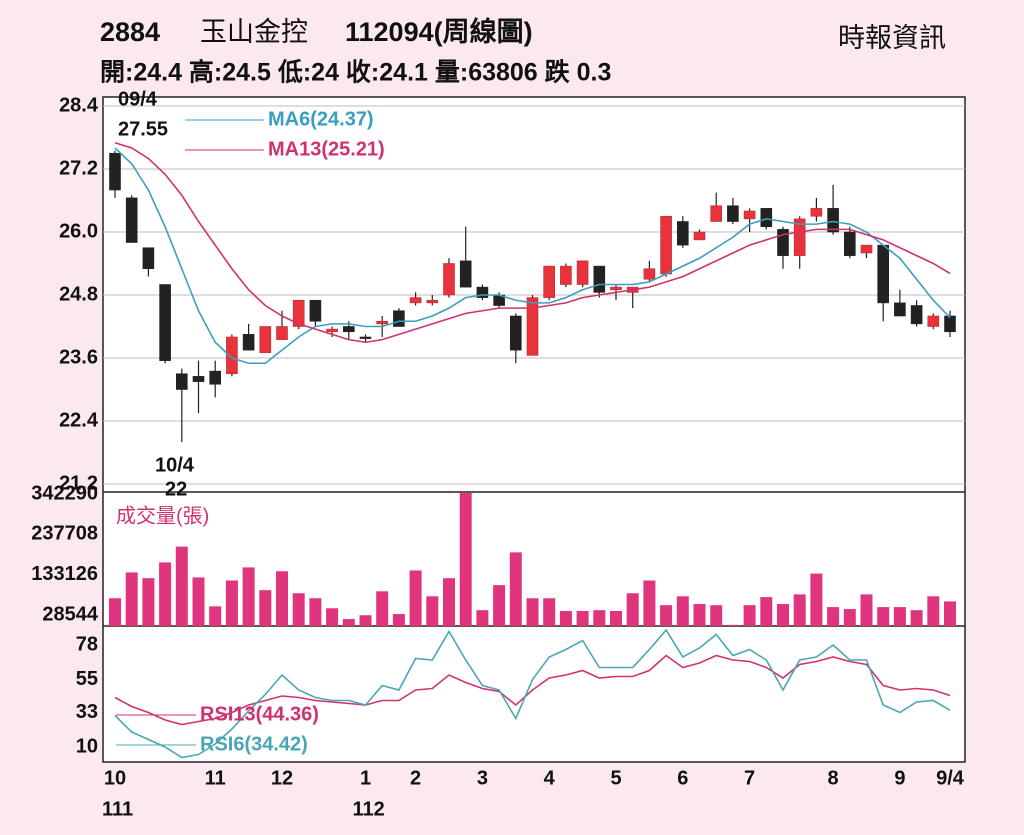 The image size is (1024, 835). Describe the element at coordinates (78, 231) in the screenshot. I see `y-tick-label: 26.0` at that location.